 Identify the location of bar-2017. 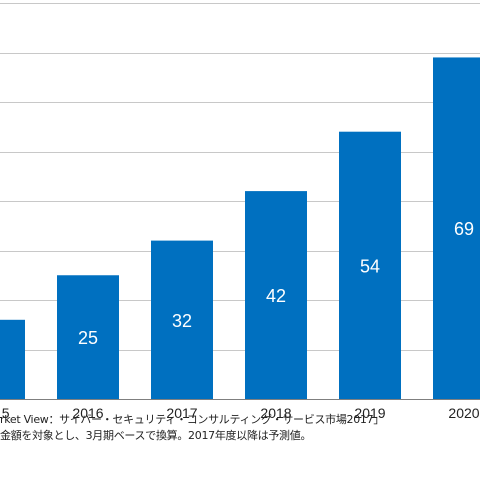
(182, 319).